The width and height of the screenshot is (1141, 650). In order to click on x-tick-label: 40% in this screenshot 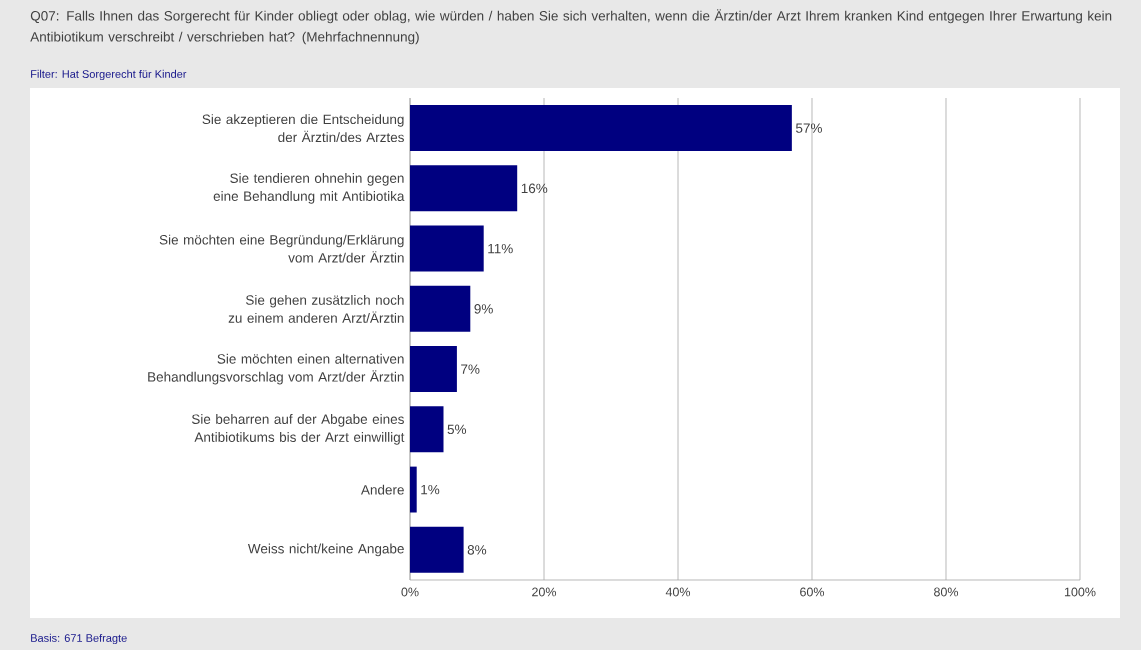, I will do `click(678, 592)`.